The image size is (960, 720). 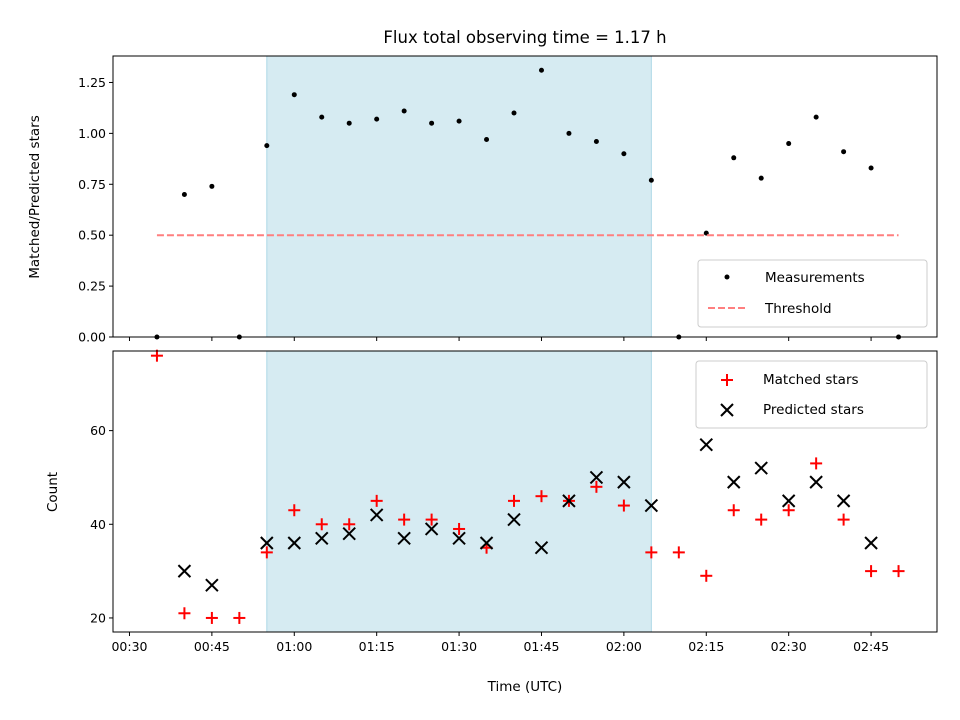 I want to click on x-tick-label: 02:00, so click(x=624, y=646).